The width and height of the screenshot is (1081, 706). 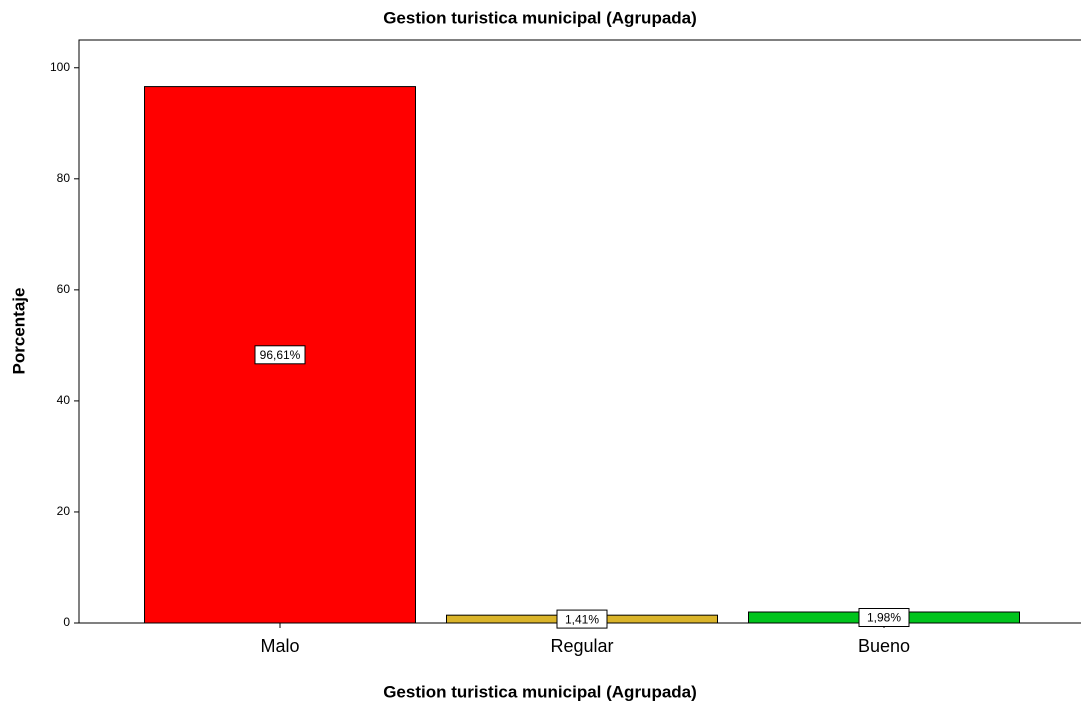 What do you see at coordinates (540, 17) in the screenshot?
I see `chart-title: Gestion turistica municipal (Agrupada)` at bounding box center [540, 17].